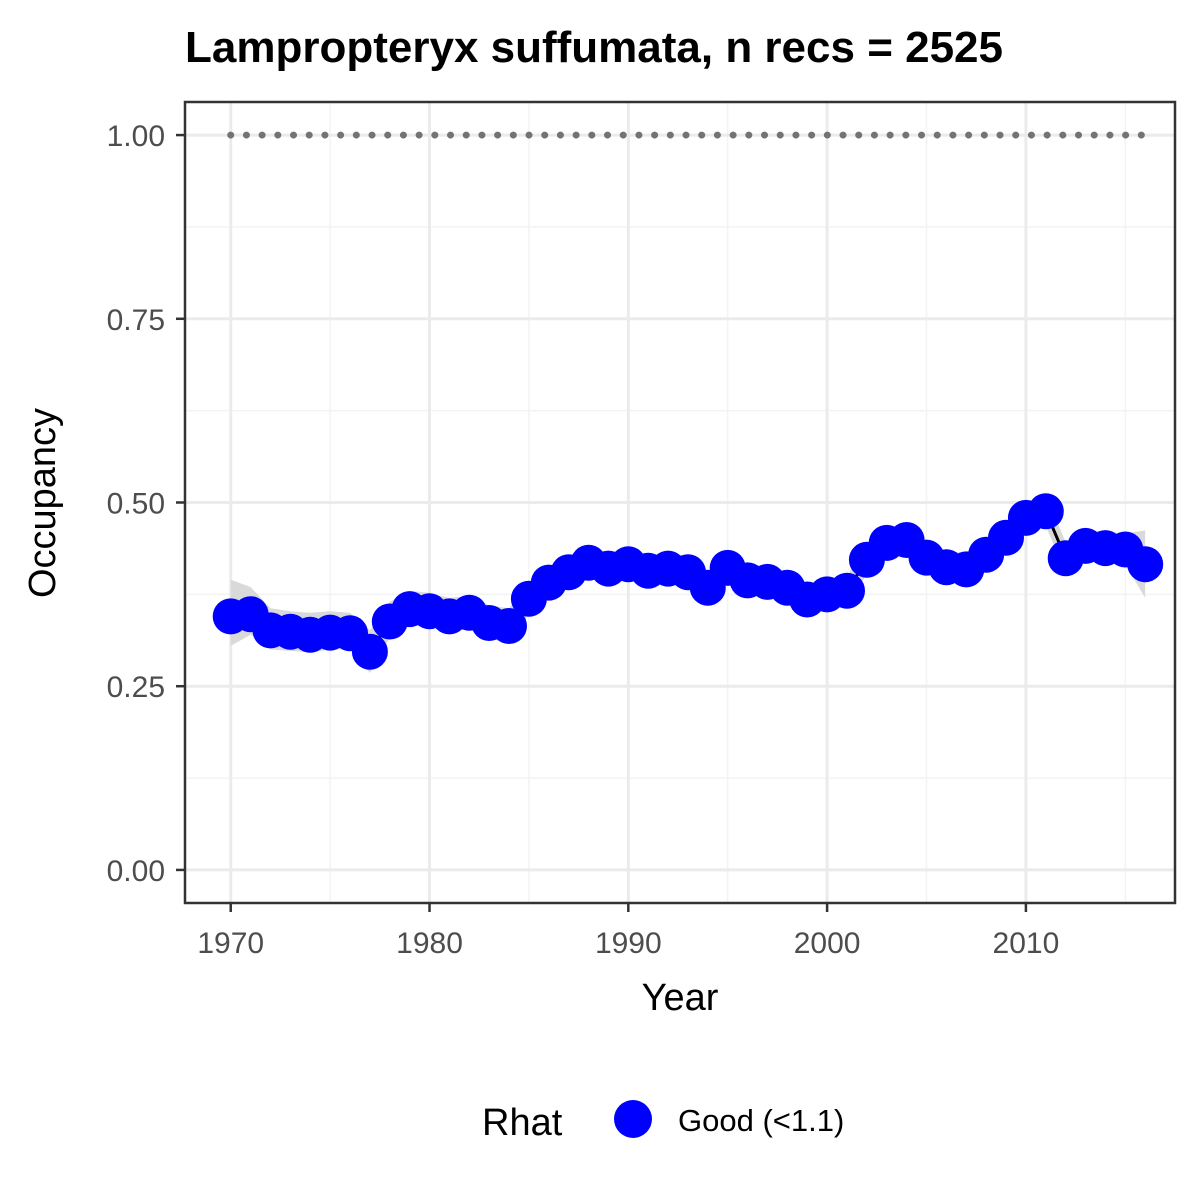  What do you see at coordinates (136, 504) in the screenshot?
I see `y-tick-label: 0.50` at bounding box center [136, 504].